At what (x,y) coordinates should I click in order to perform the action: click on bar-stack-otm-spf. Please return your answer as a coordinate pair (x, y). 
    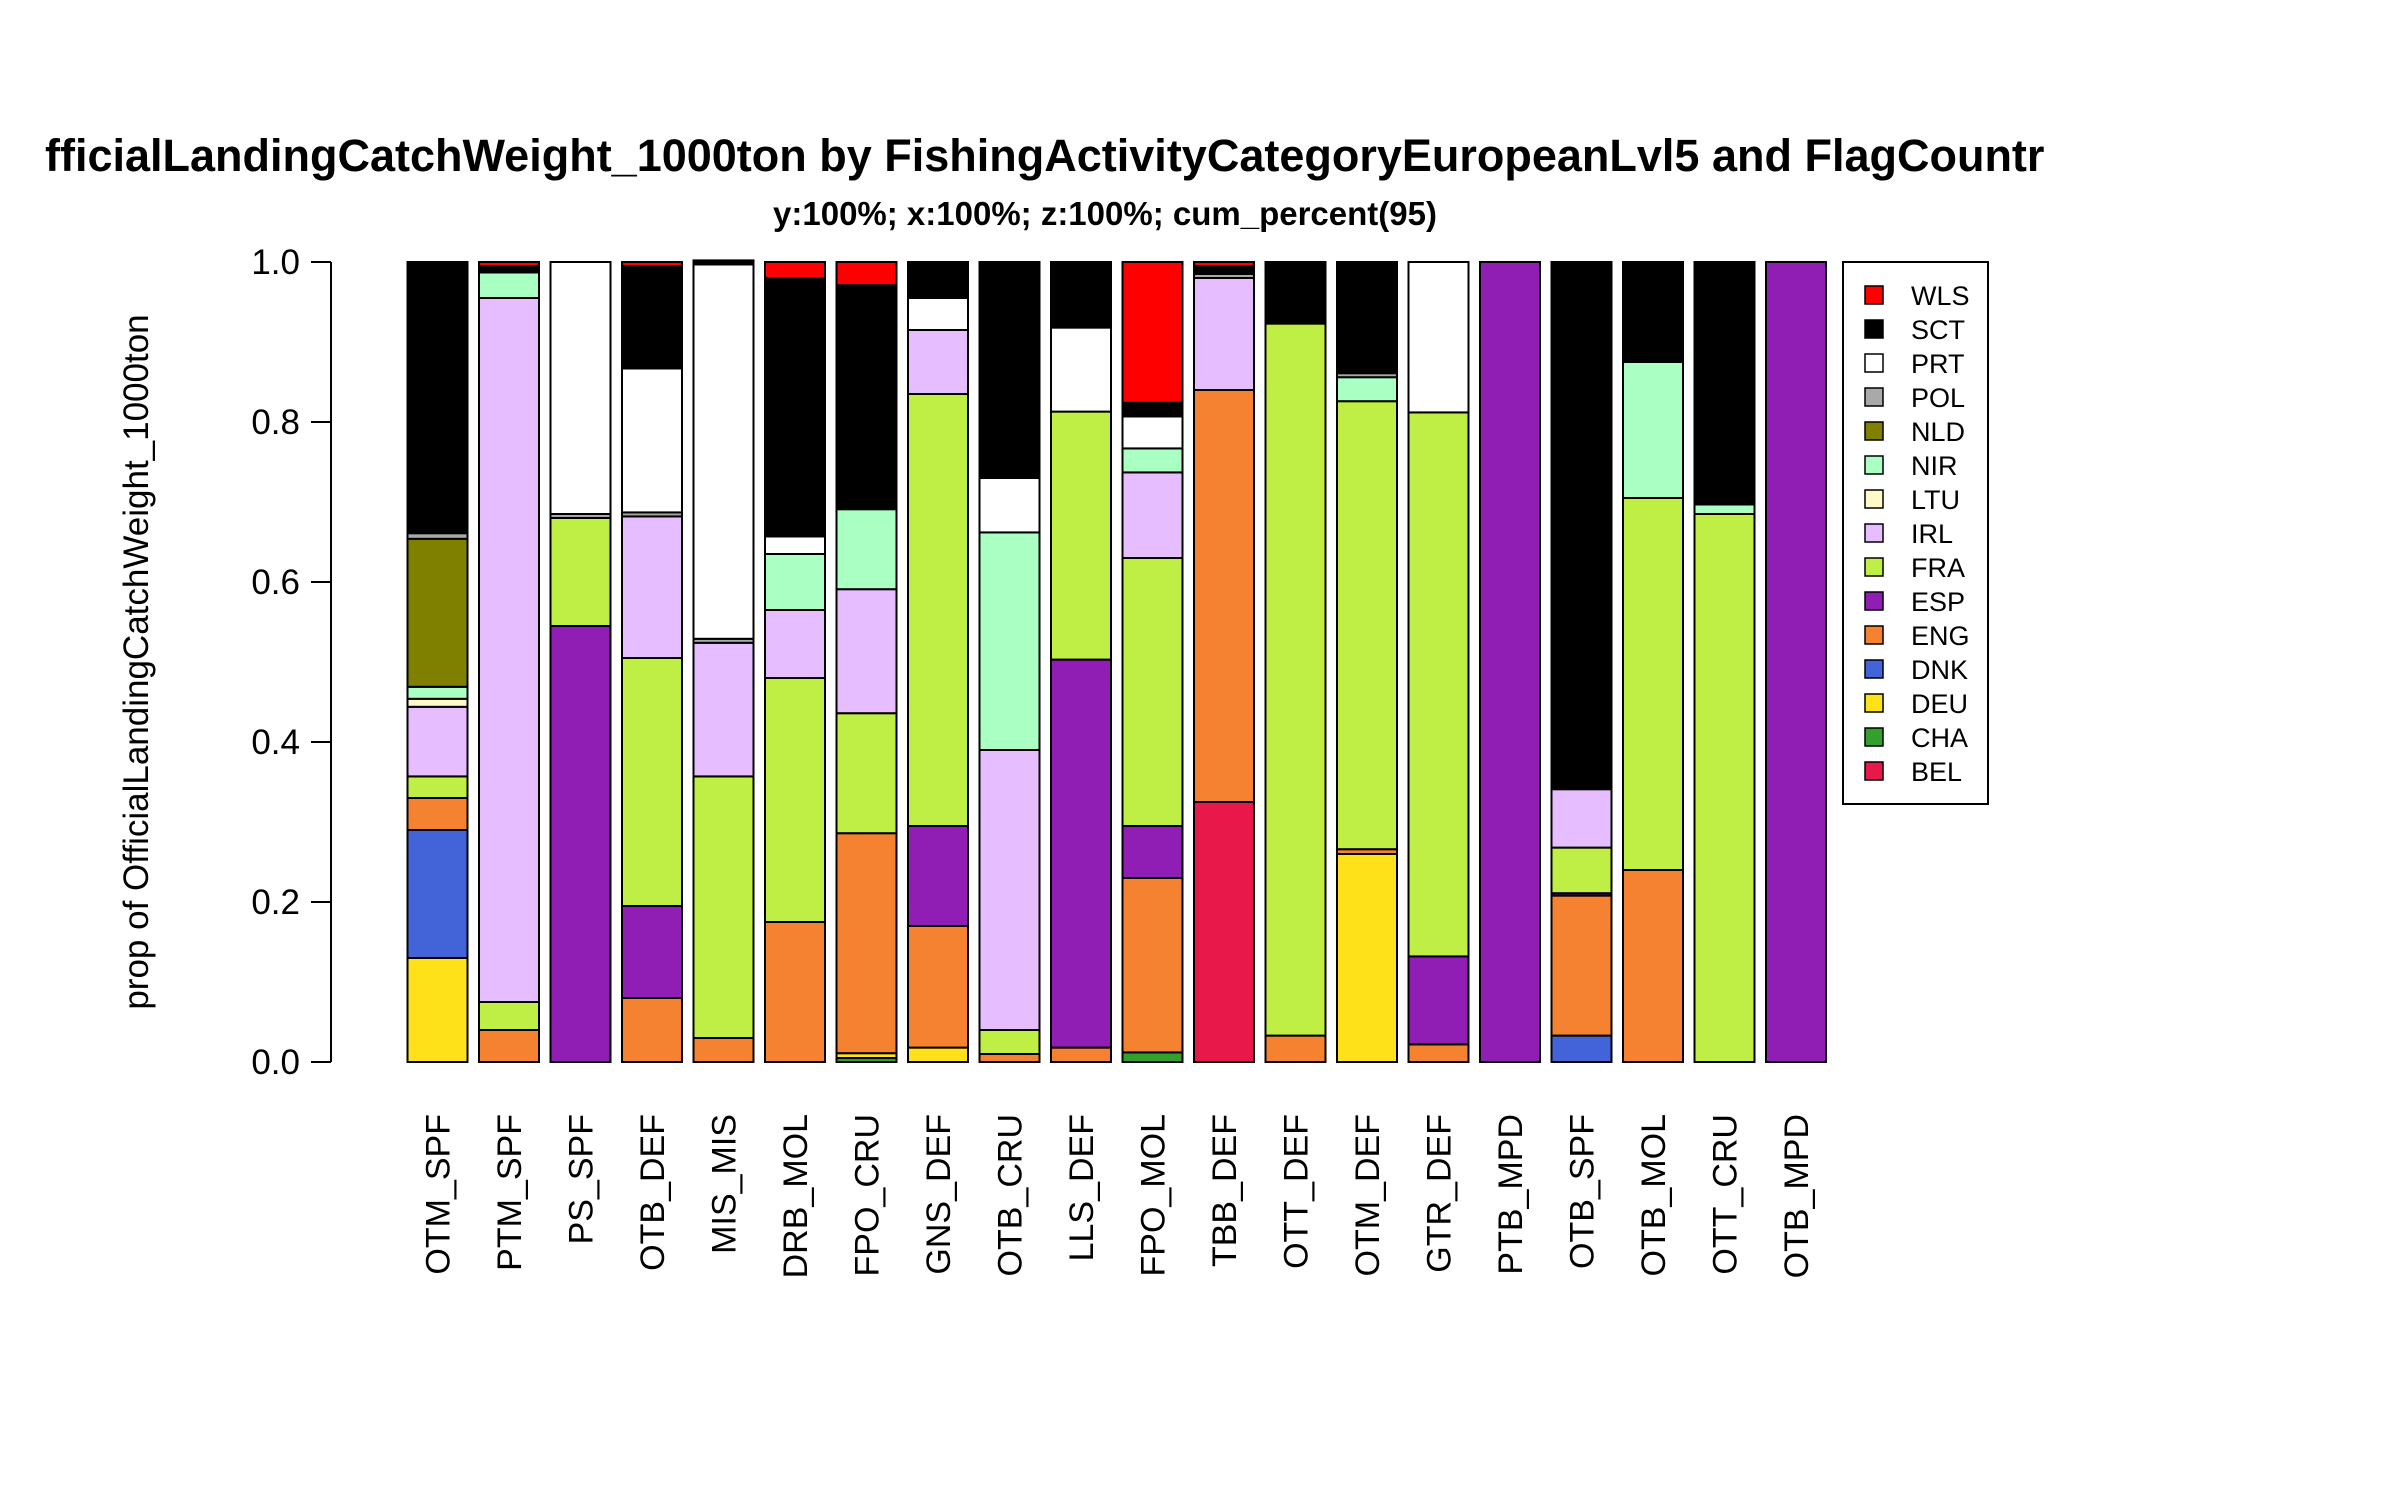
    Looking at the image, I should click on (437, 662).